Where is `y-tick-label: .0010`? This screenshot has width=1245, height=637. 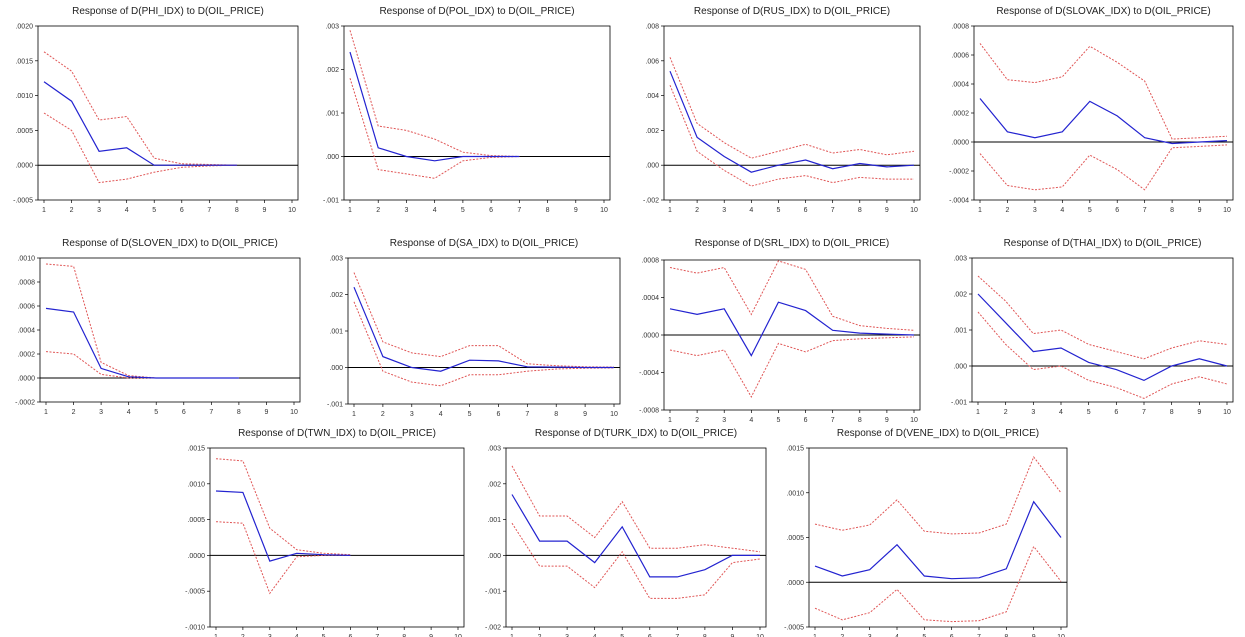 y-tick-label: .0010 is located at coordinates (795, 493).